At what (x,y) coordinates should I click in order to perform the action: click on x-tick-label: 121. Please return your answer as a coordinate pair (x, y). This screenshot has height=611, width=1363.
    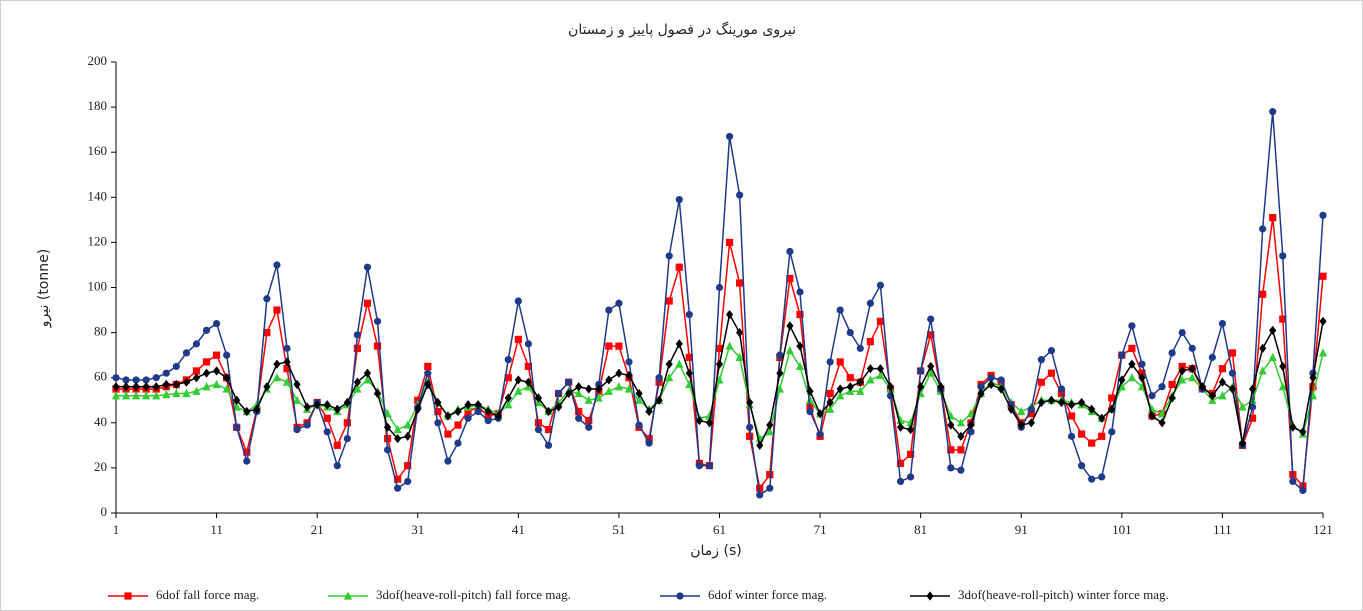
    Looking at the image, I should click on (1323, 529).